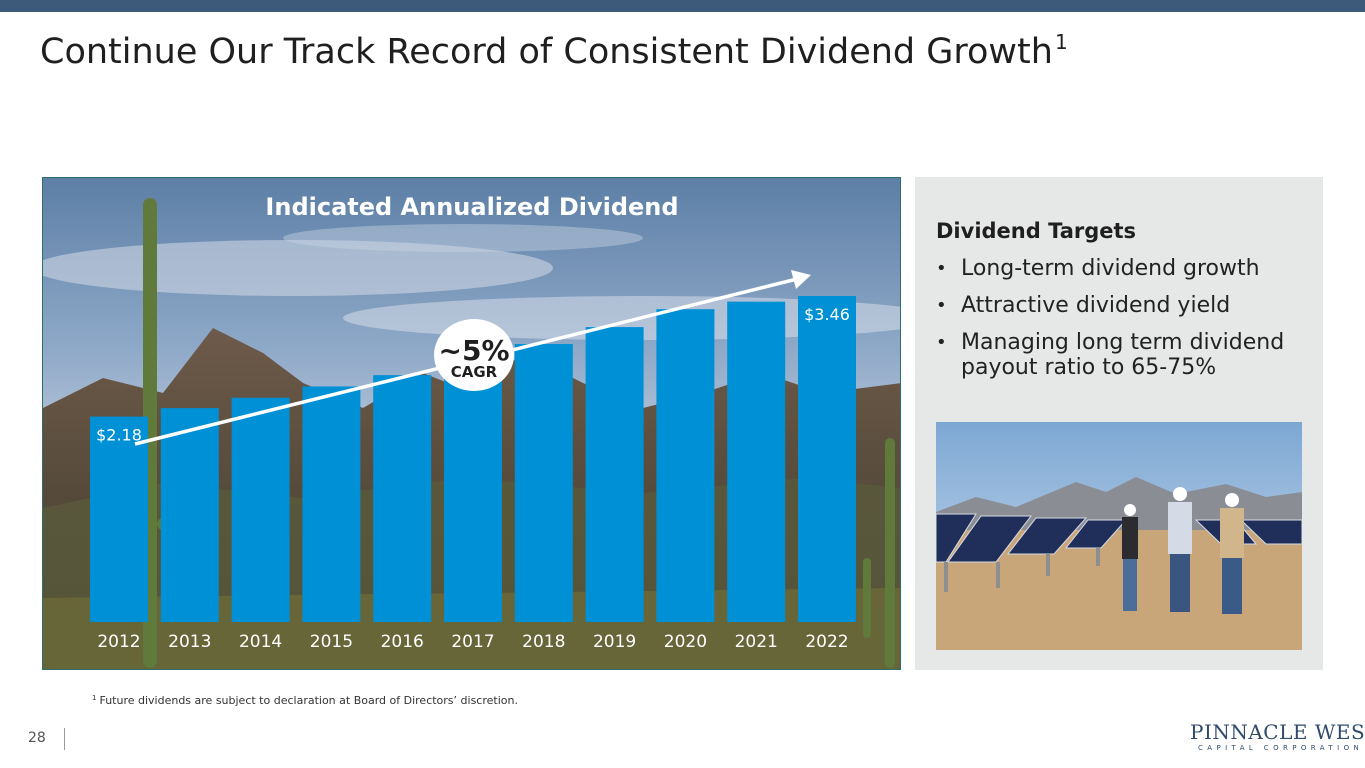 The height and width of the screenshot is (768, 1365). I want to click on data-labels: $2.18 $3.46, so click(473, 375).